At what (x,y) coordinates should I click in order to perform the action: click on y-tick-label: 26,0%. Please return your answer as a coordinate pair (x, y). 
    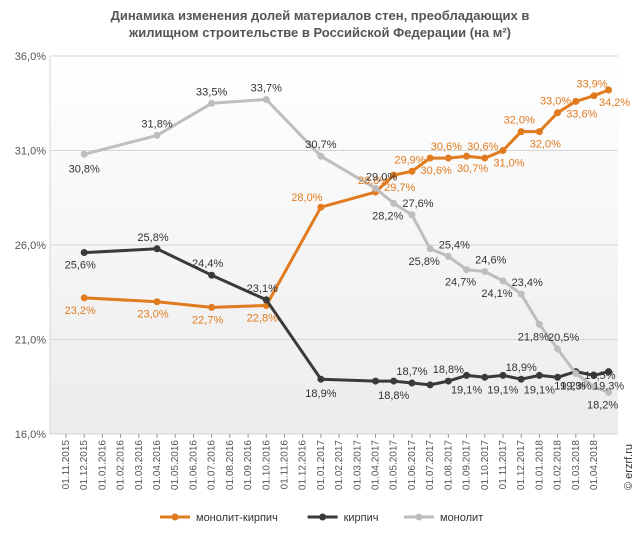
    Looking at the image, I should click on (30, 246).